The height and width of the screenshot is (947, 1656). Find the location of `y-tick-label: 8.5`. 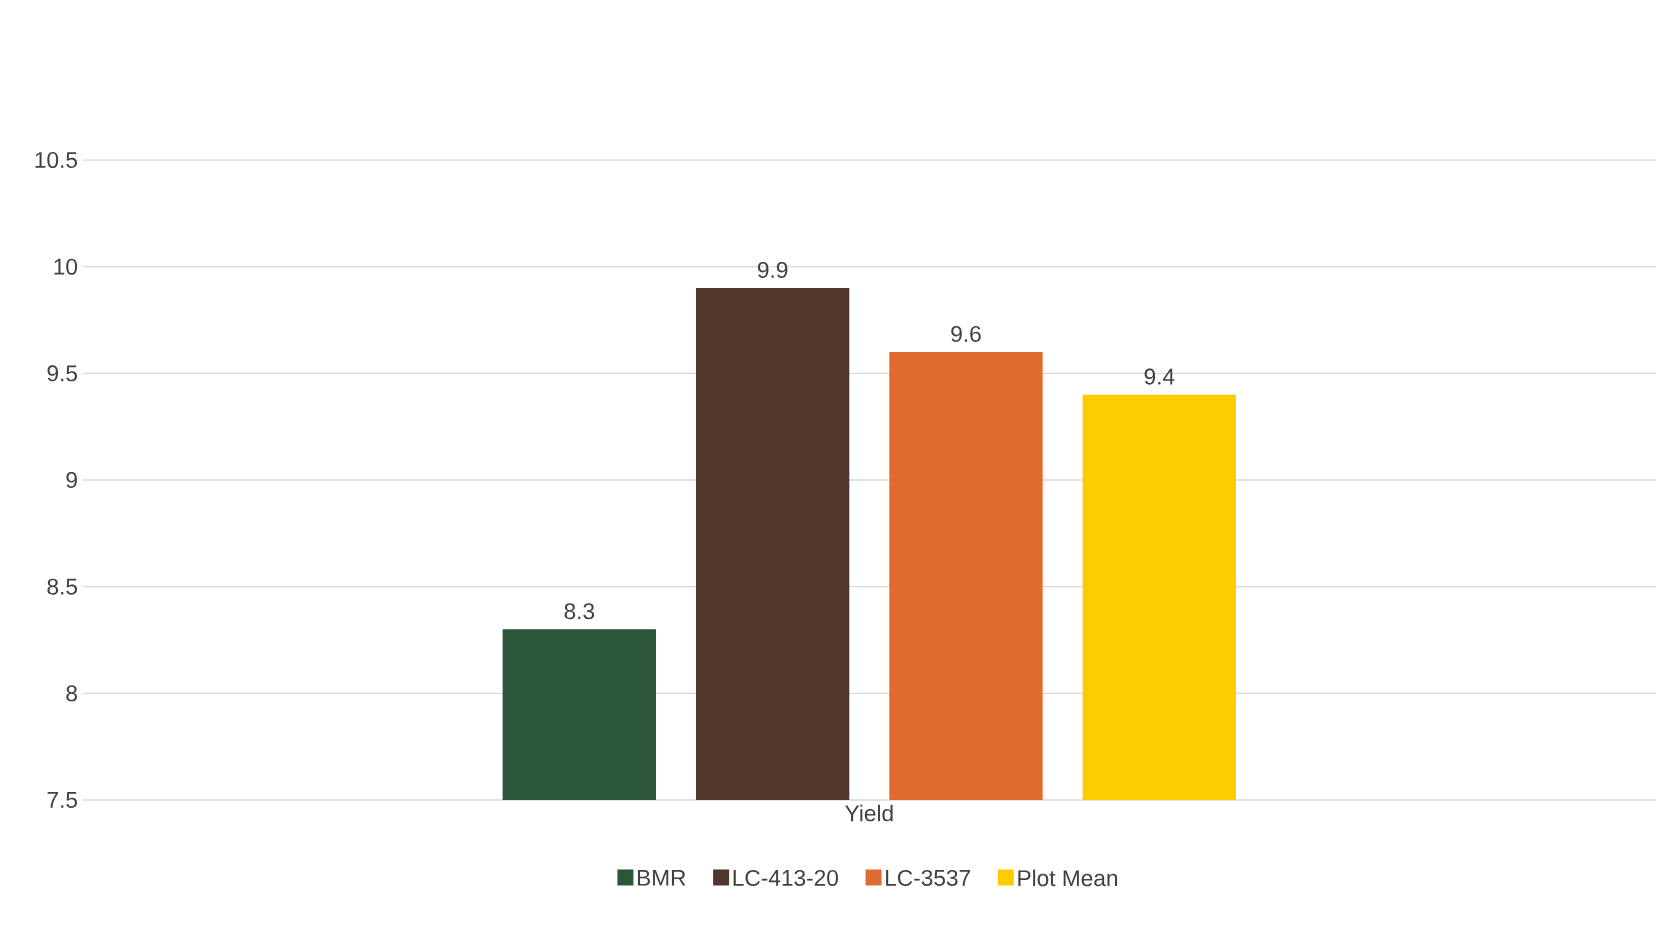

y-tick-label: 8.5 is located at coordinates (62, 586).